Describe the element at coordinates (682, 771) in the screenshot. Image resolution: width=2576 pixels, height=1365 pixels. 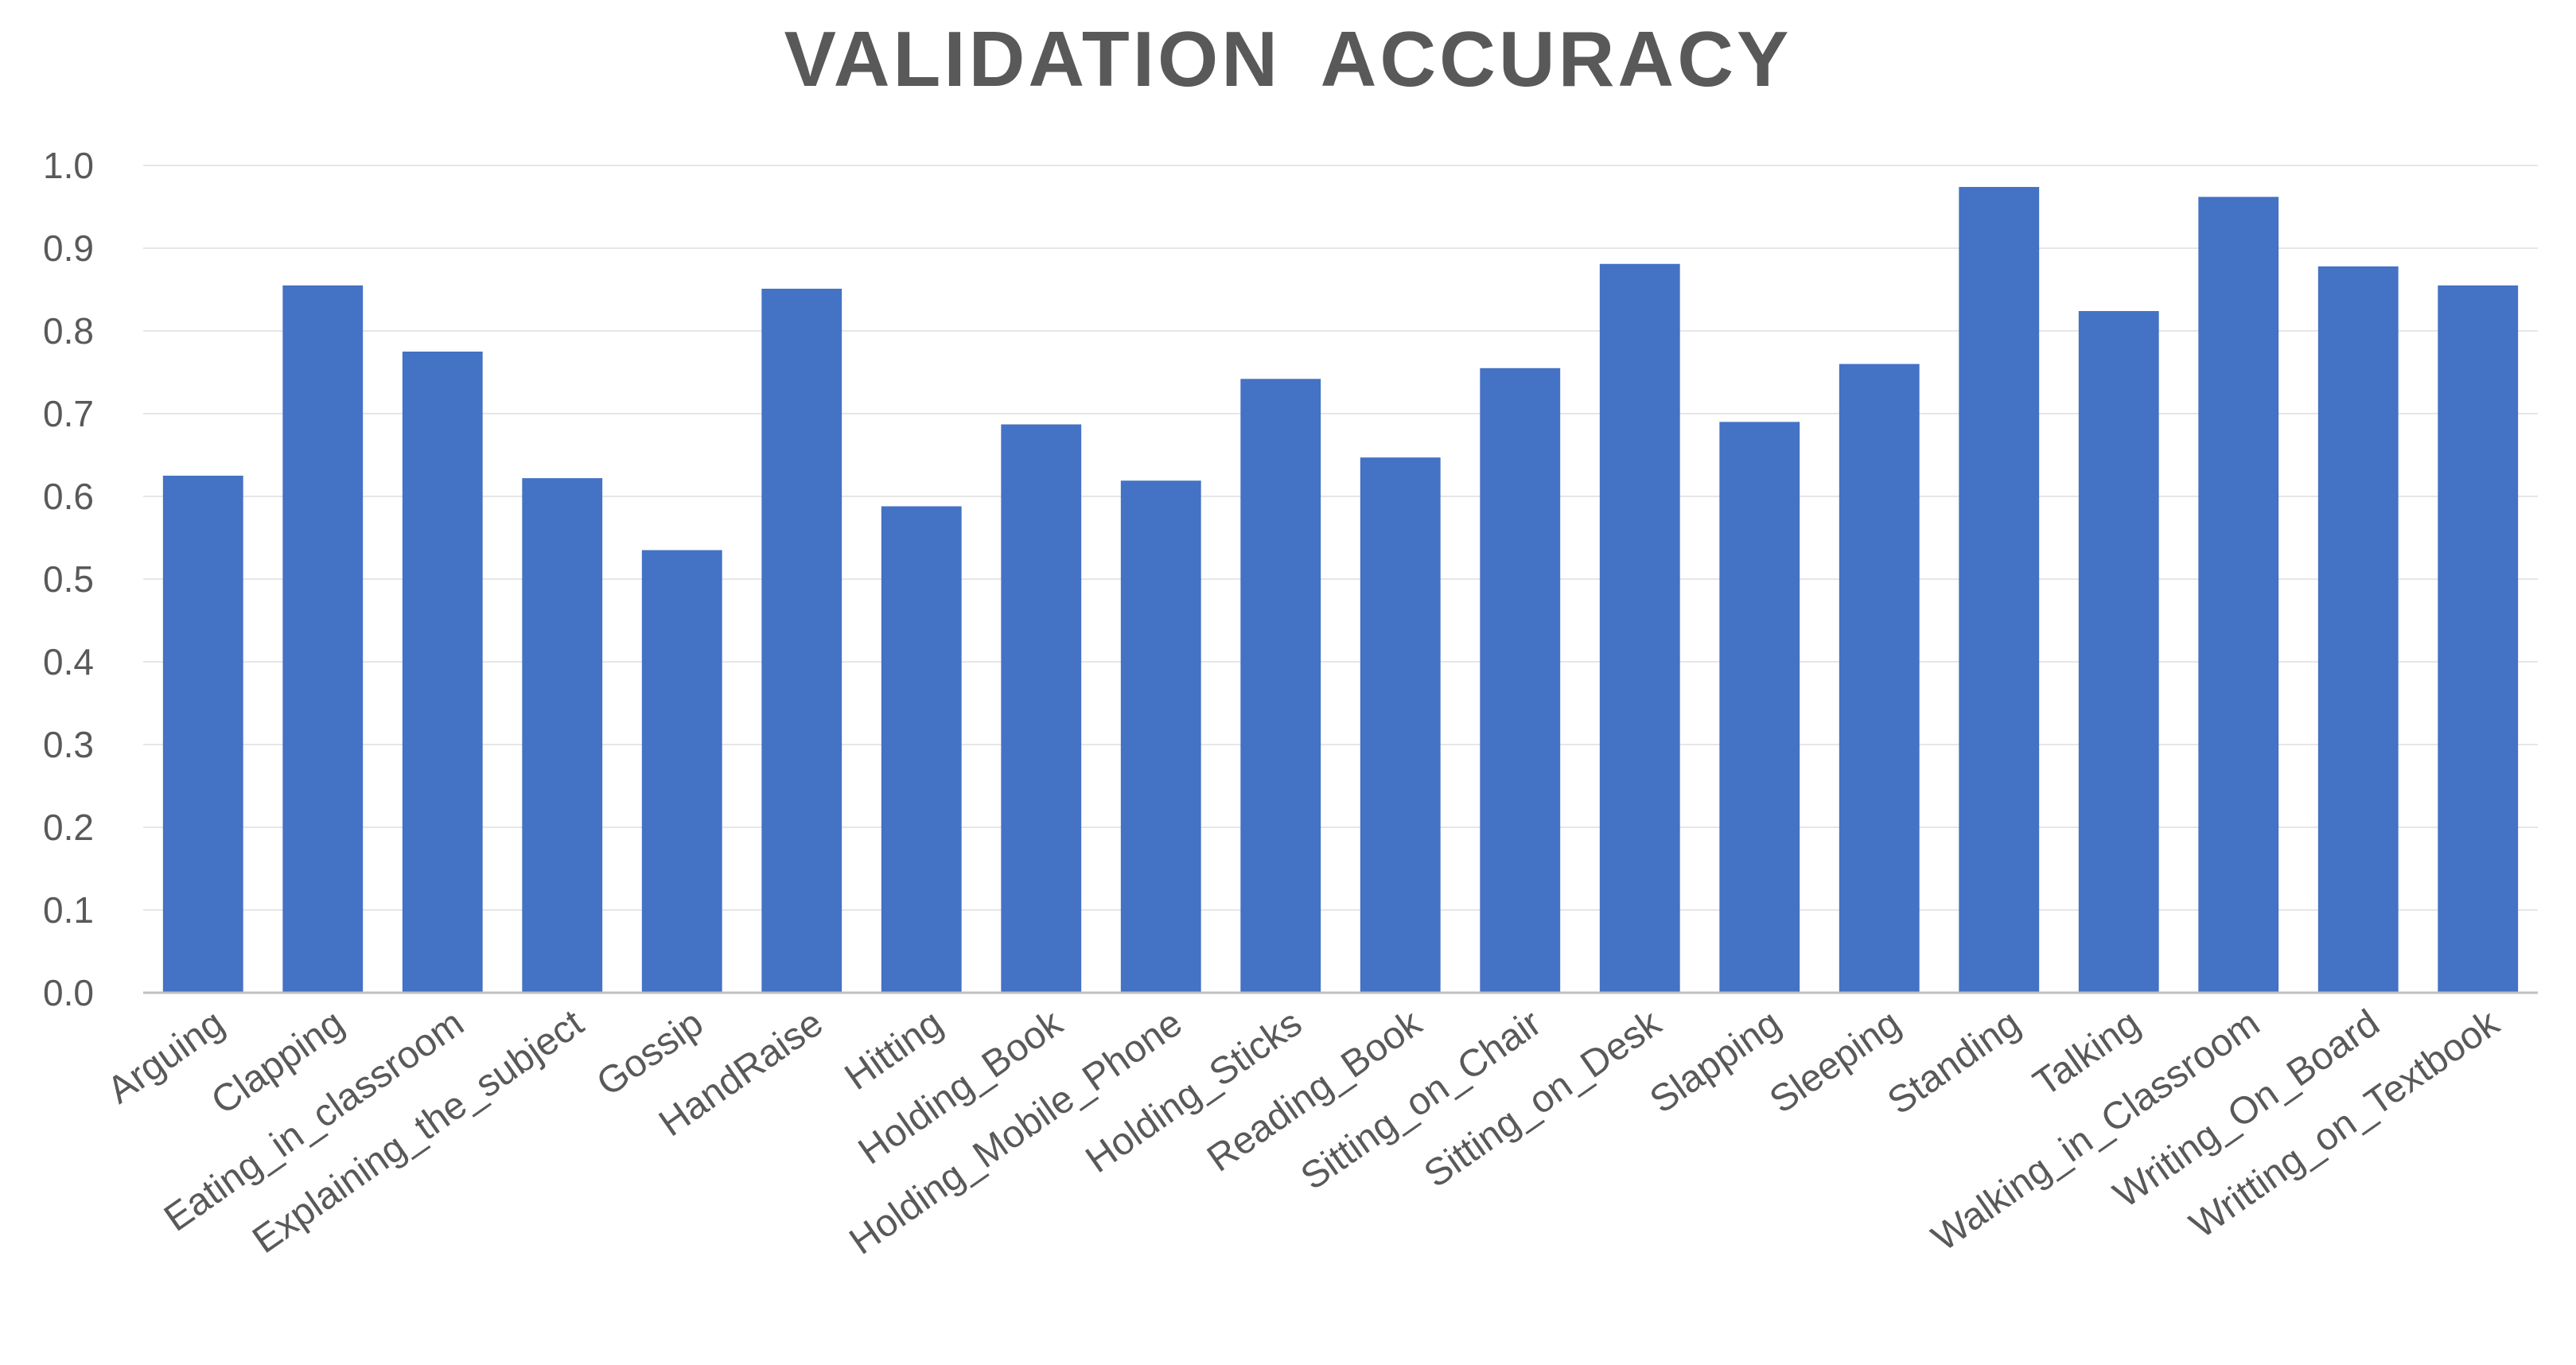
I see `bar-gossip` at that location.